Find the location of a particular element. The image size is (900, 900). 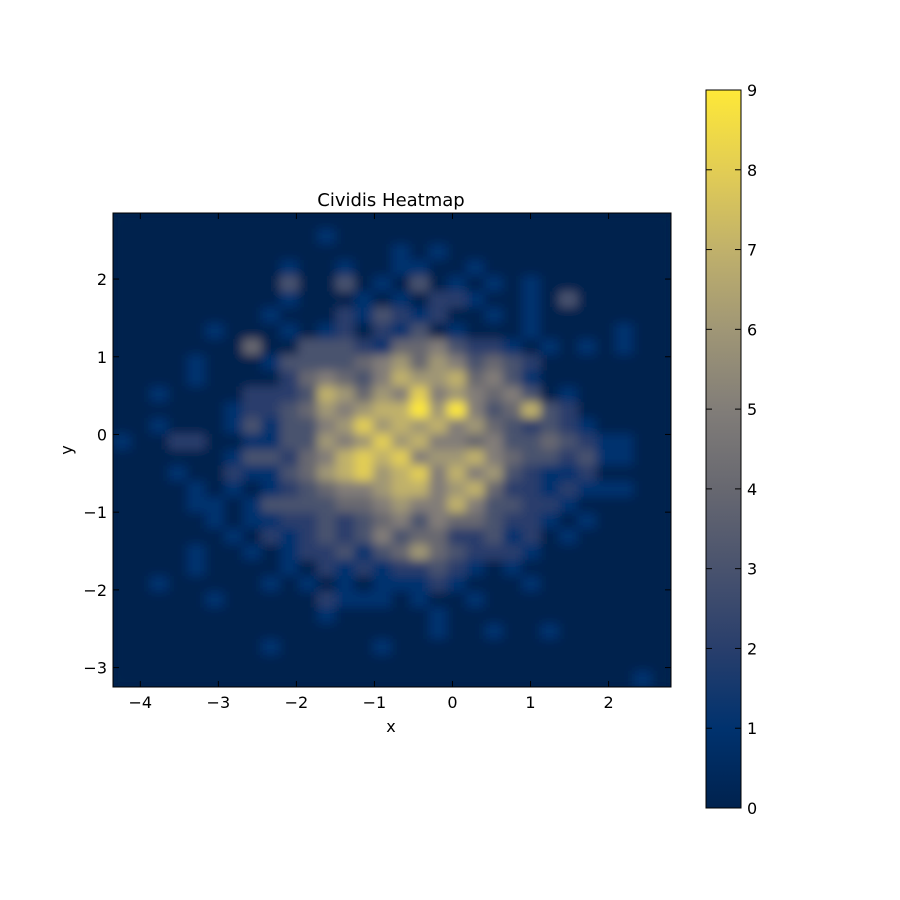

colorbar-tick-label: 8 is located at coordinates (752, 170).